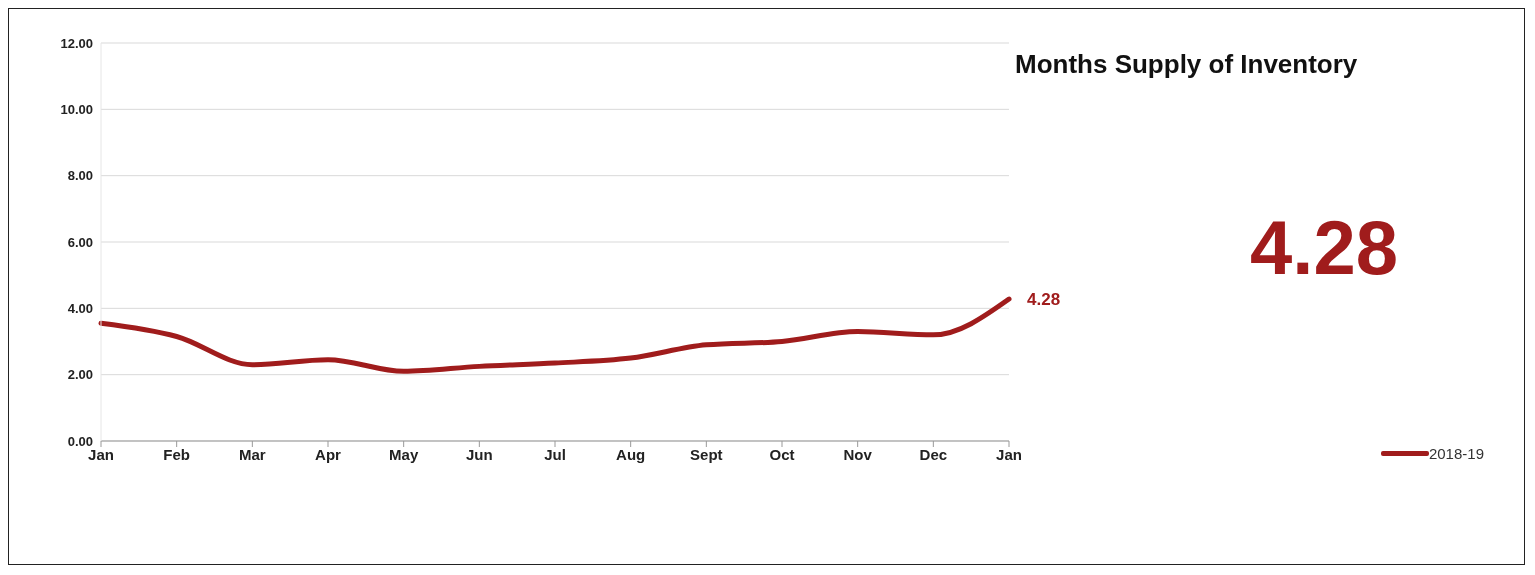 The width and height of the screenshot is (1535, 575). I want to click on x-tick-label: Nov, so click(858, 454).